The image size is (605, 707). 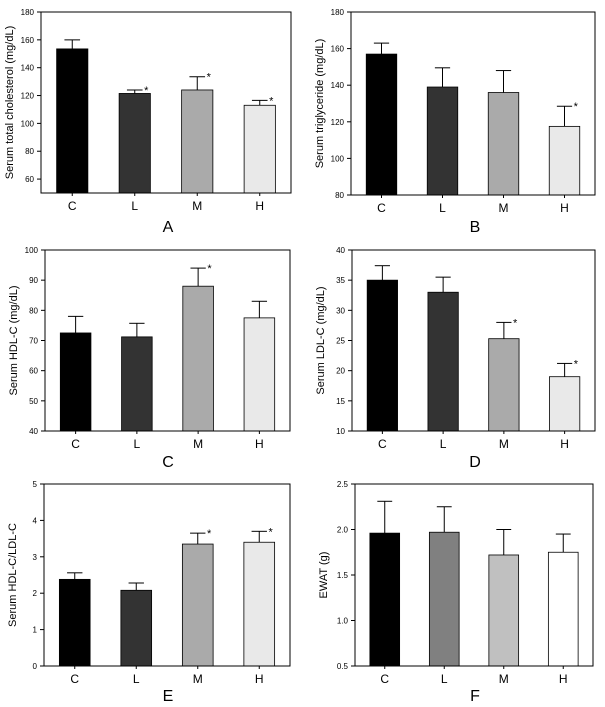 What do you see at coordinates (168, 696) in the screenshot?
I see `panel-letter: E` at bounding box center [168, 696].